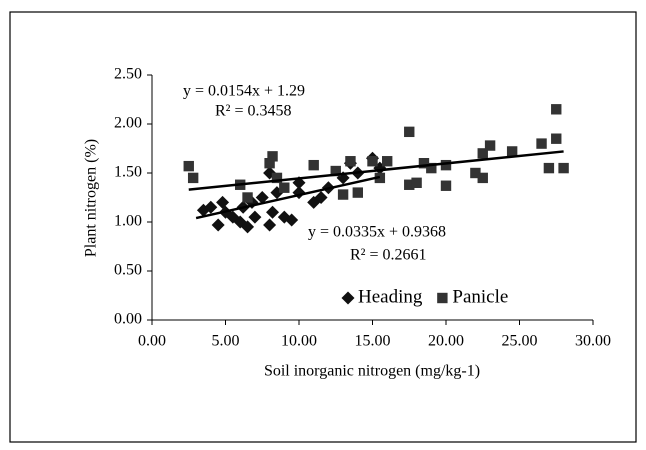  What do you see at coordinates (377, 232) in the screenshot?
I see `trend-equation: y = 0.0335x + 0.9368` at bounding box center [377, 232].